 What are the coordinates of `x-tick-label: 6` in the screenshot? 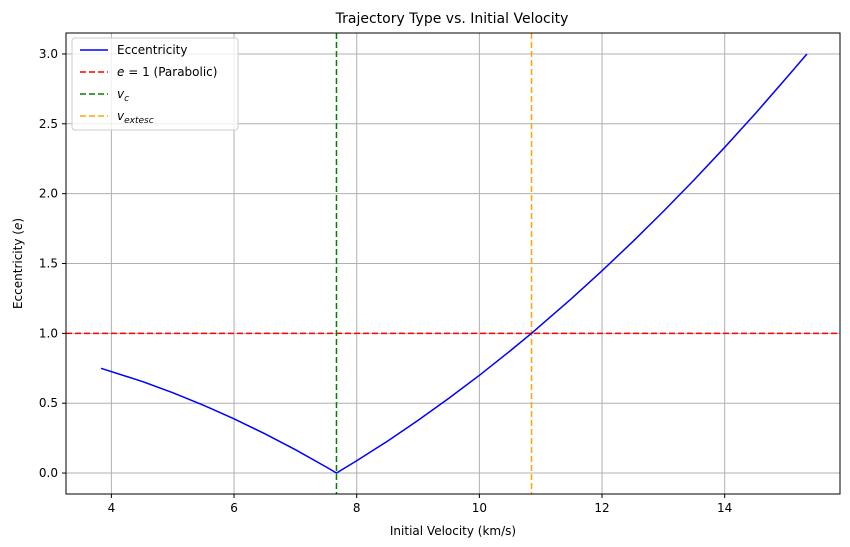 It's located at (234, 508).